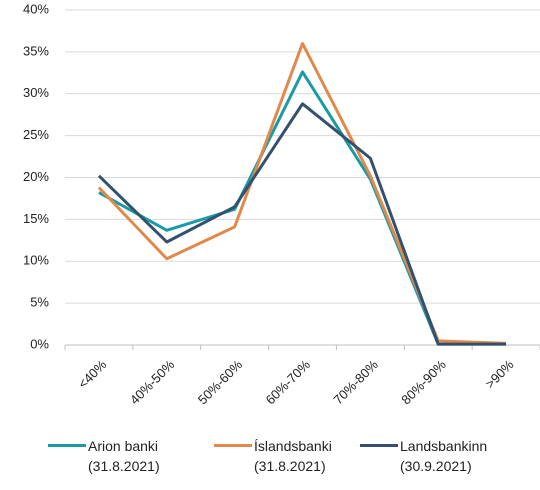  I want to click on y-tick-label: 0%, so click(39, 343).